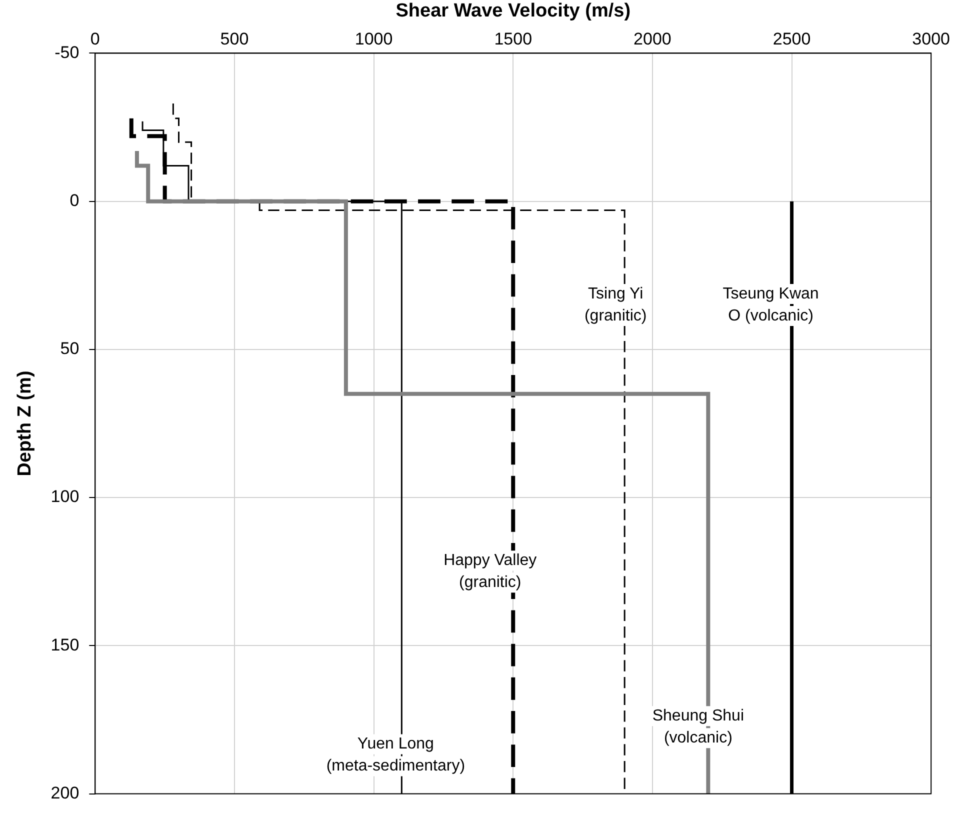 This screenshot has width=953, height=814. I want to click on x-tick-label: 500, so click(234, 39).